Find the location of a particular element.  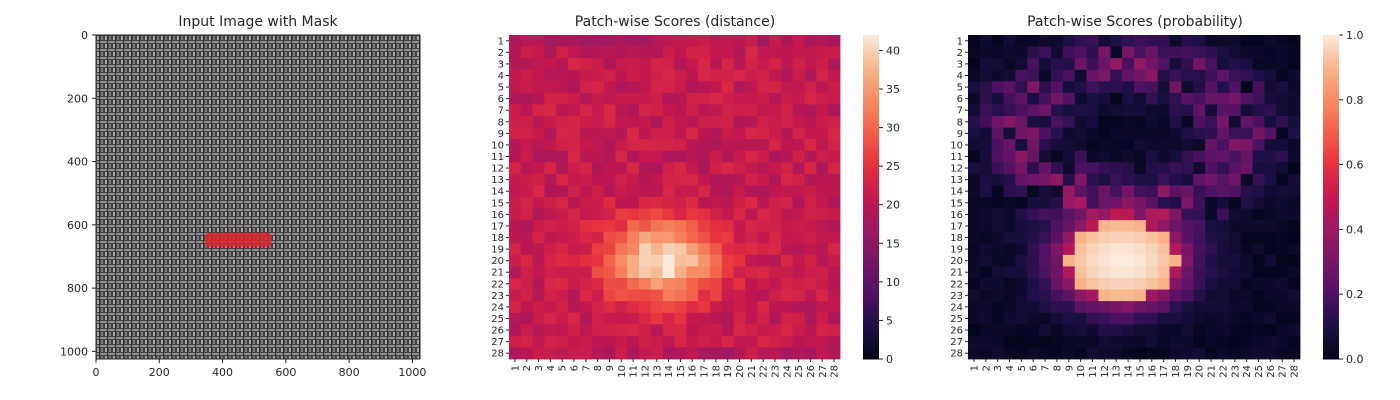

row-tick-label: 3 is located at coordinates (960, 64).